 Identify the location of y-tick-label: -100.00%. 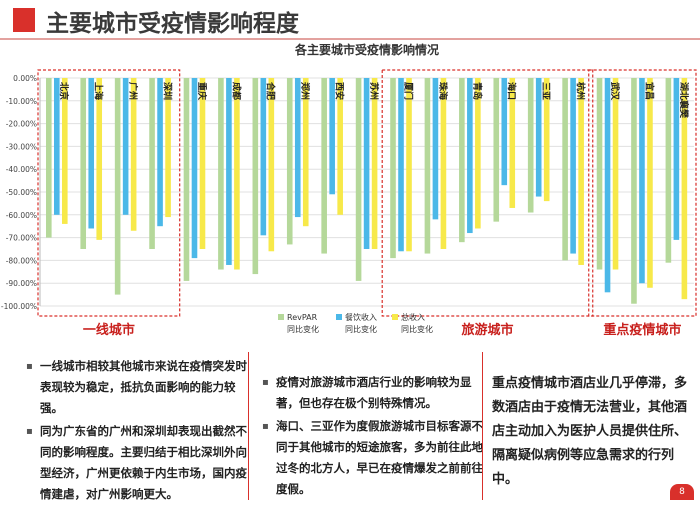
(19, 306).